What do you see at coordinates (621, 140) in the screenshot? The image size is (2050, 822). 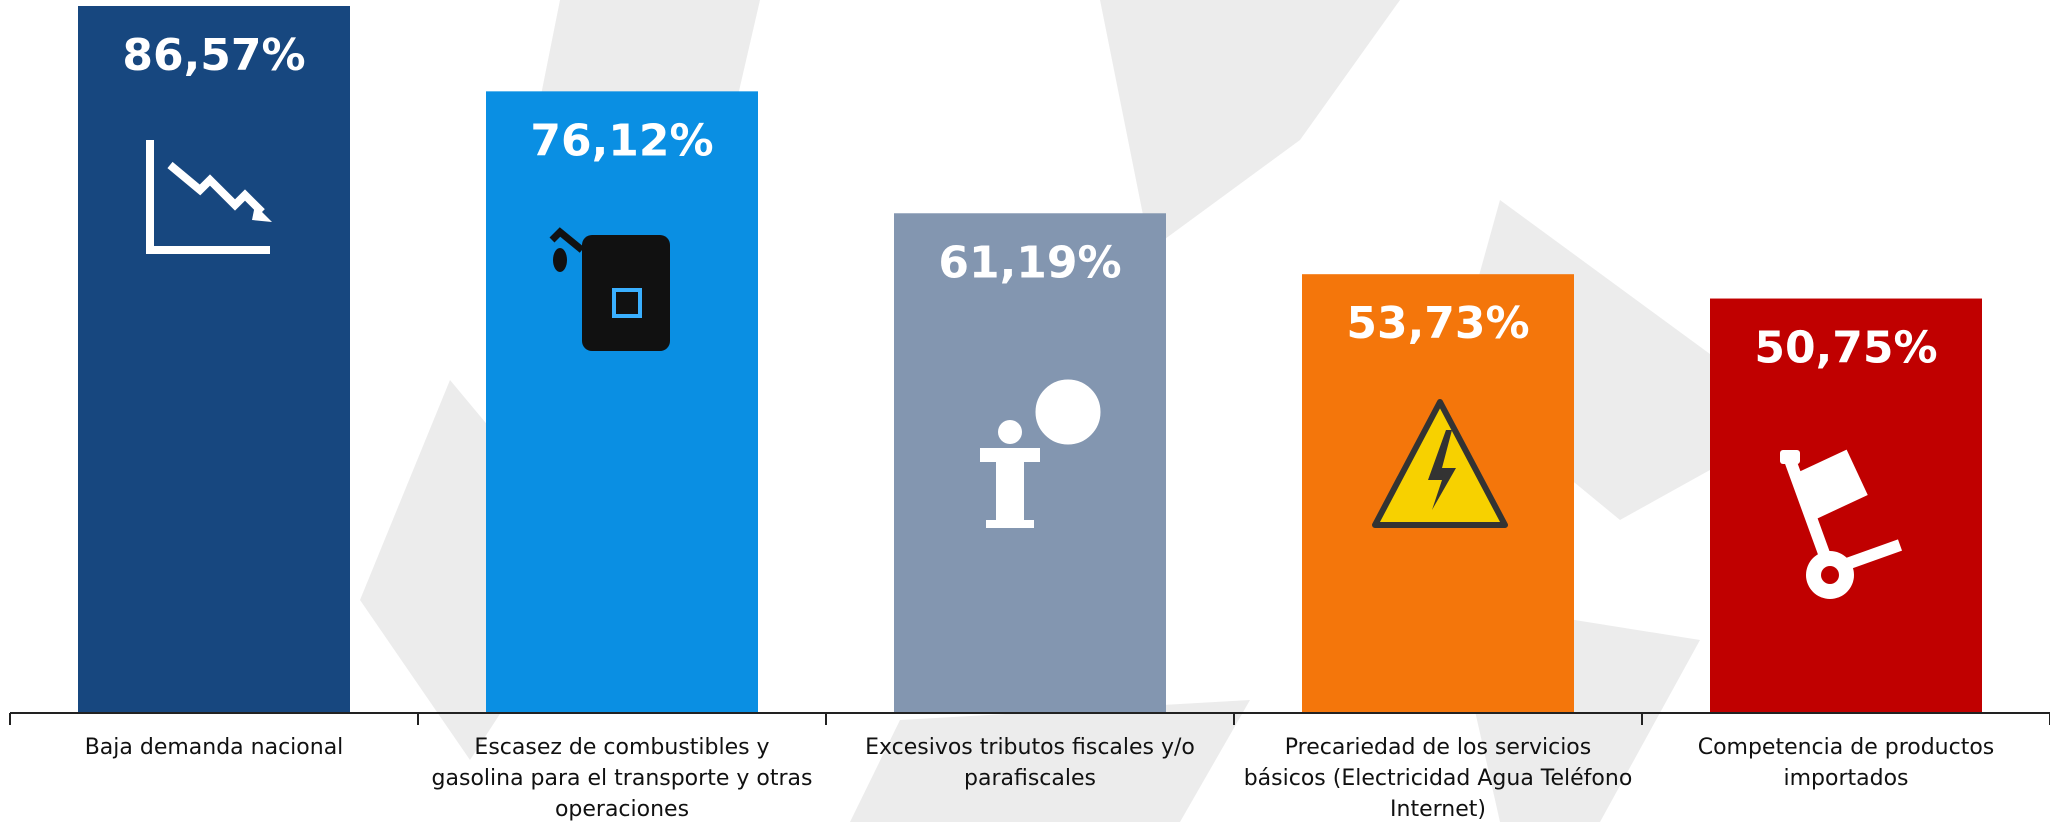 I see `value-label: 76,12%` at bounding box center [621, 140].